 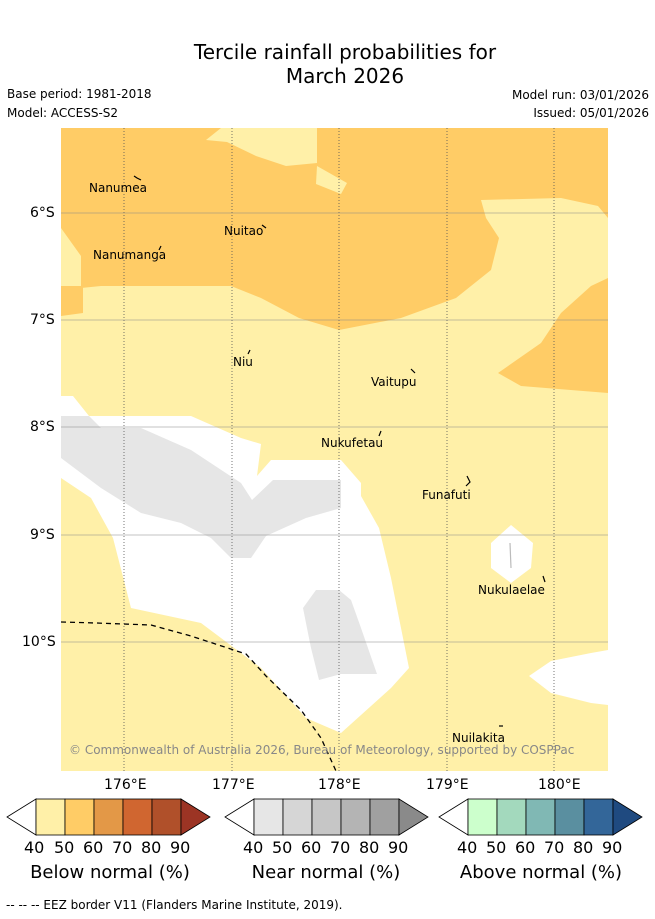 I want to click on island-mark-nanumea, so click(x=137, y=178).